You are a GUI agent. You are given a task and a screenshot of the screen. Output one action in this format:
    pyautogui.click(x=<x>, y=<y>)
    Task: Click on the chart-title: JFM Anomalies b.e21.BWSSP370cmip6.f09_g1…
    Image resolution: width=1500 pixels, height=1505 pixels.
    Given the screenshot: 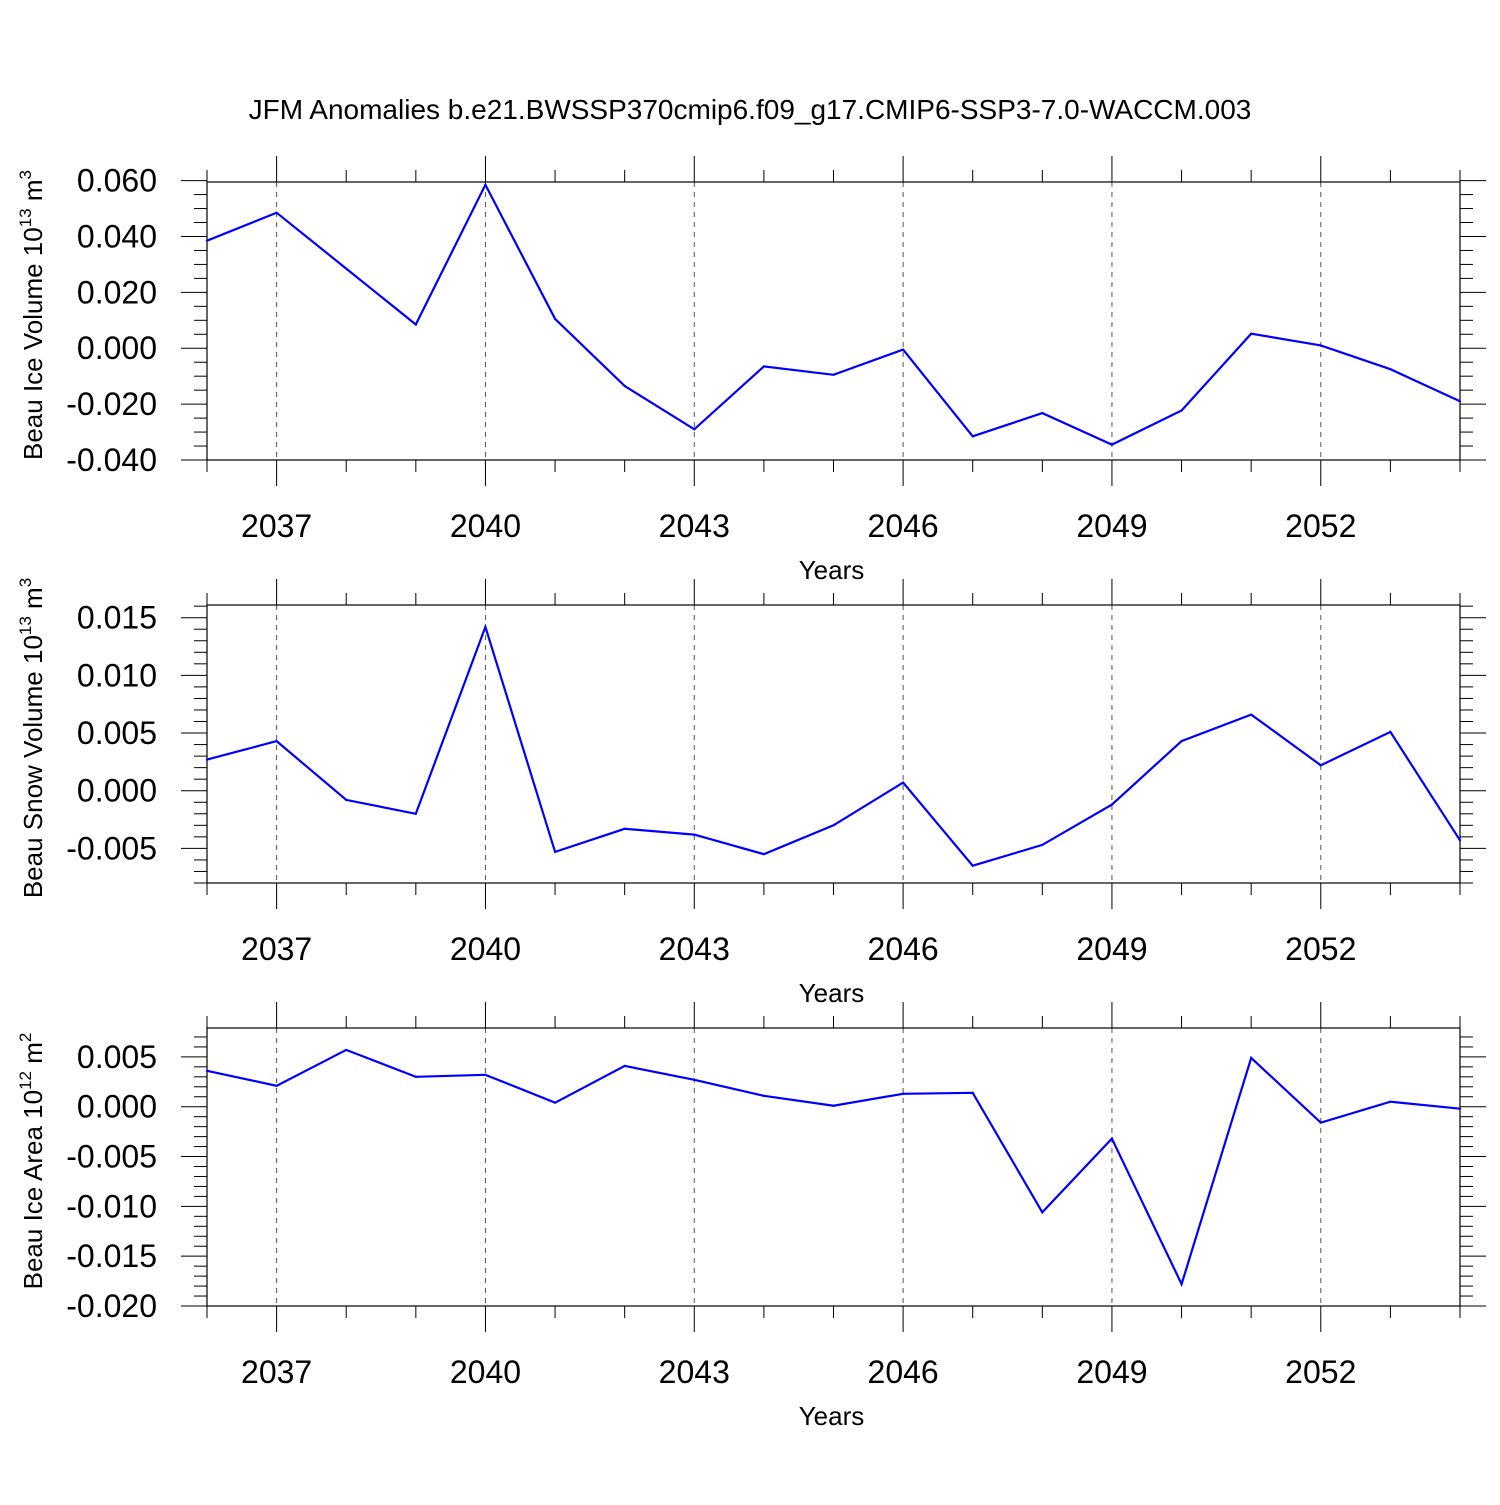 What is the action you would take?
    pyautogui.click(x=750, y=109)
    